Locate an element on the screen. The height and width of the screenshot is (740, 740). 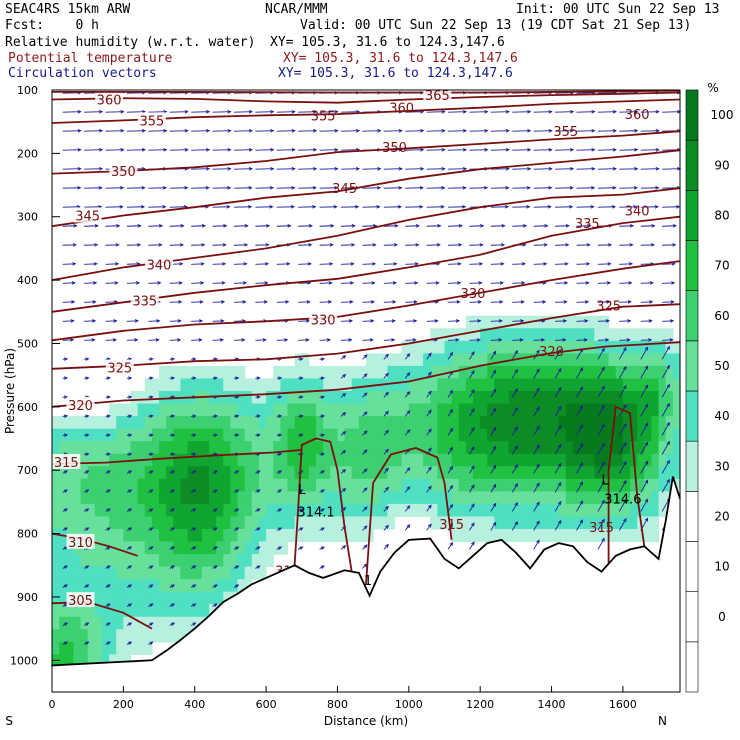
colorbar-label: 40 is located at coordinates (721, 416).